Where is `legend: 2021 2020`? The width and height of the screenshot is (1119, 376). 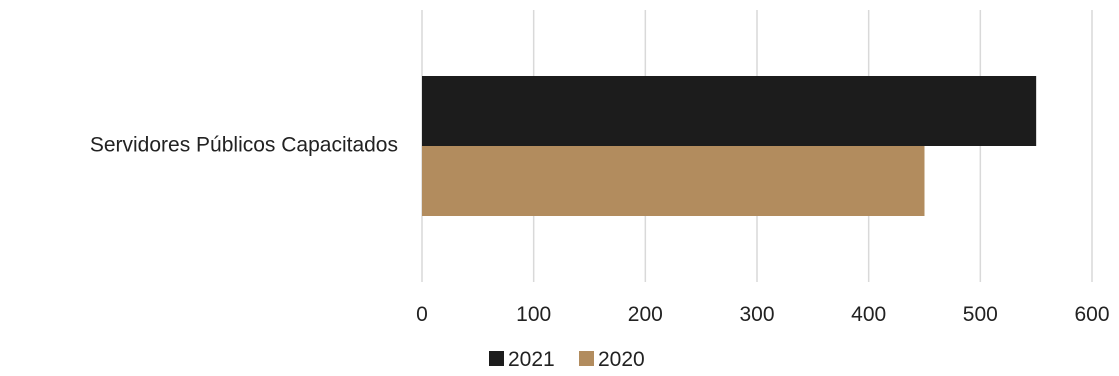 legend: 2021 2020 is located at coordinates (567, 359).